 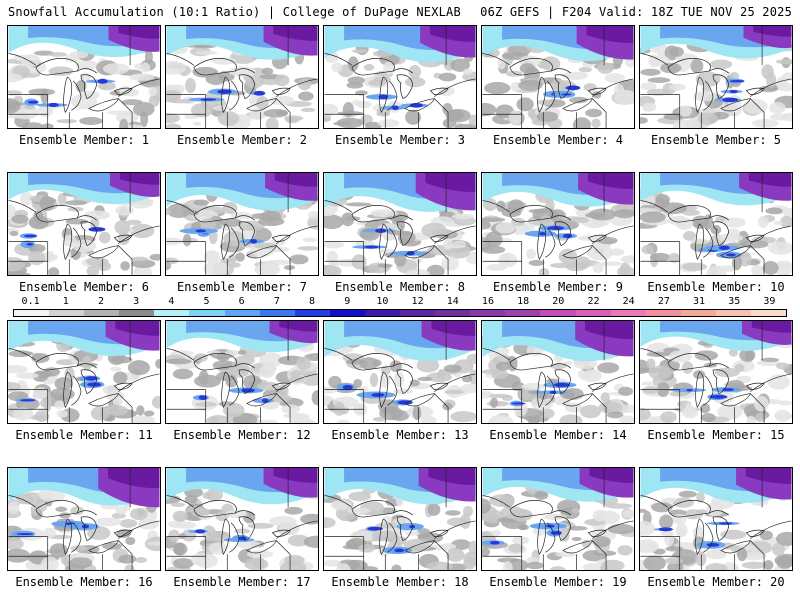 What do you see at coordinates (558, 140) in the screenshot?
I see `ensemble-member-label: Ensemble Member: 4` at bounding box center [558, 140].